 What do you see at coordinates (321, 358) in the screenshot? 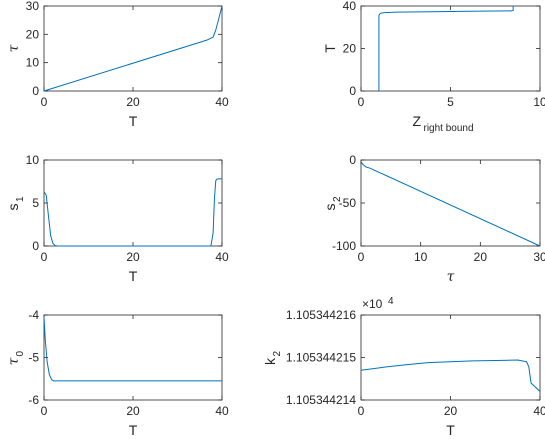
I see `y-tick-label: 1.105344215` at bounding box center [321, 358].